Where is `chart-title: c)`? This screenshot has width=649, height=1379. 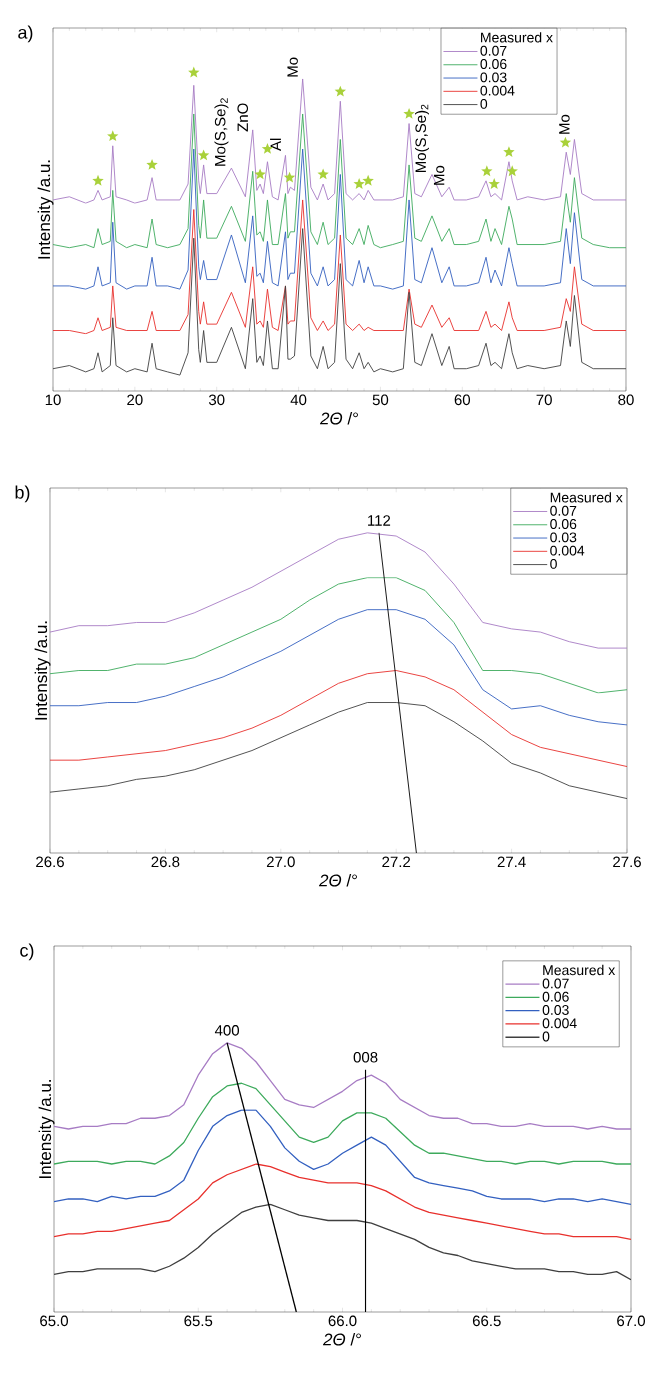
chart-title: c) is located at coordinates (27, 952).